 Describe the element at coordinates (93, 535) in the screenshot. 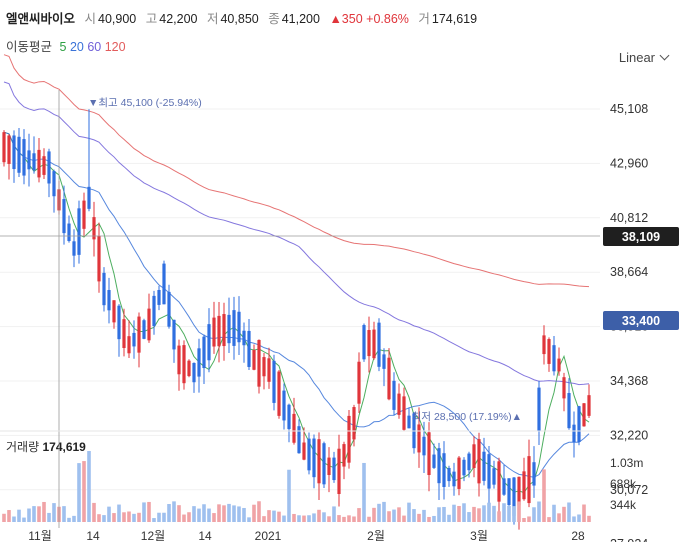

I see `x-tick-label: 14` at that location.